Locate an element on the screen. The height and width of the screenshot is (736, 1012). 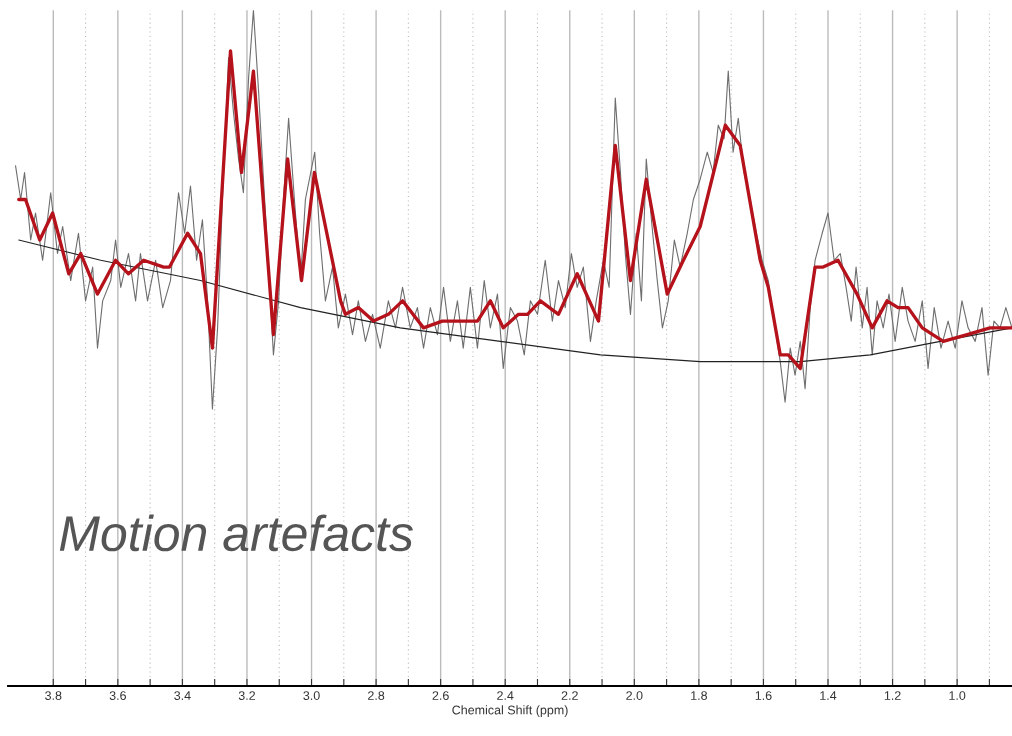
x-tick-label: 2.2 is located at coordinates (569, 695).